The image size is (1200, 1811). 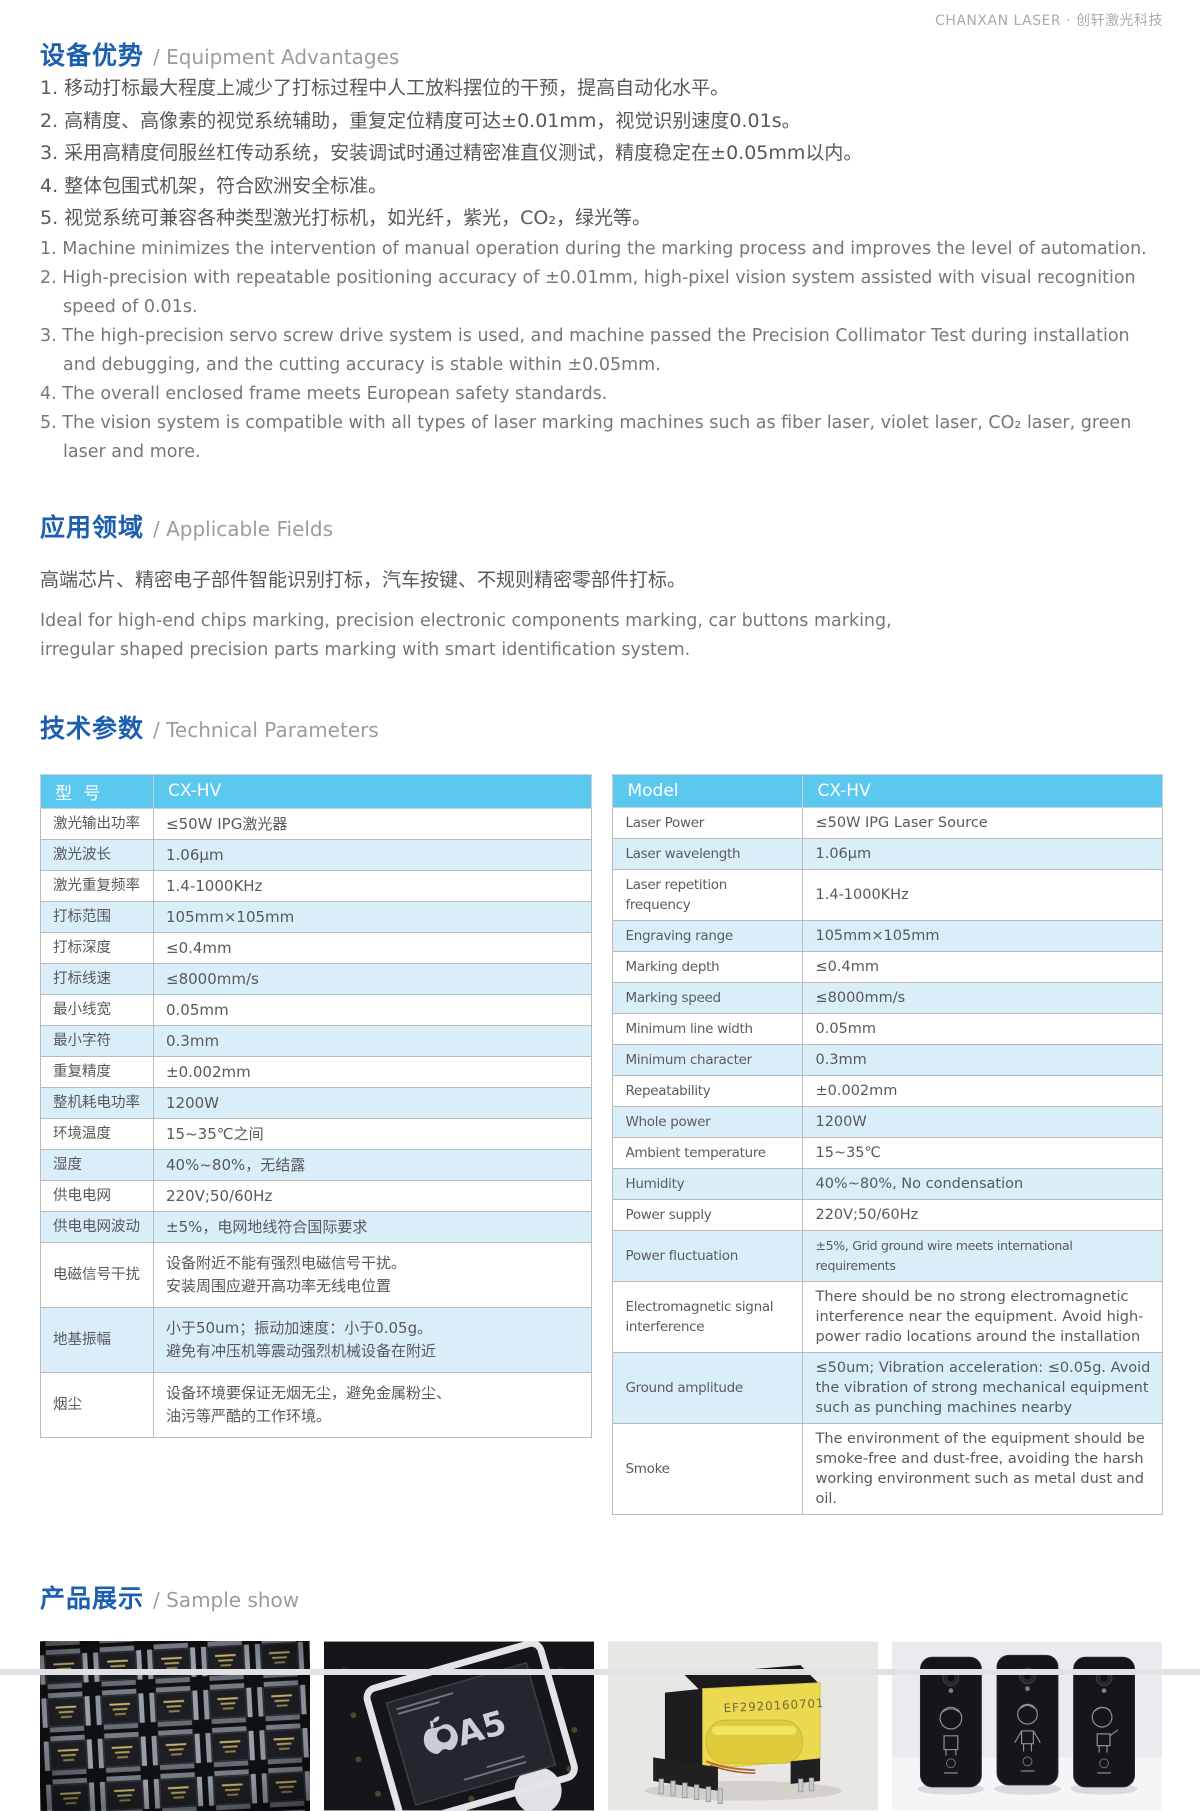 I want to click on param-label: Laser Power, so click(x=708, y=822).